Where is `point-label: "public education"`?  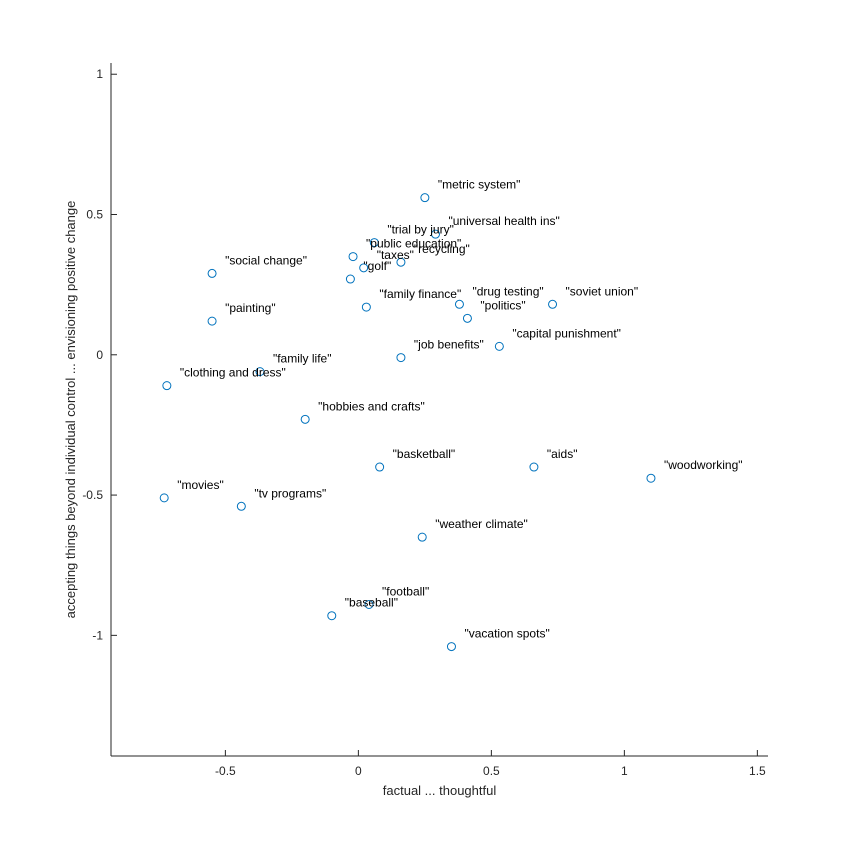 point-label: "public education" is located at coordinates (413, 244).